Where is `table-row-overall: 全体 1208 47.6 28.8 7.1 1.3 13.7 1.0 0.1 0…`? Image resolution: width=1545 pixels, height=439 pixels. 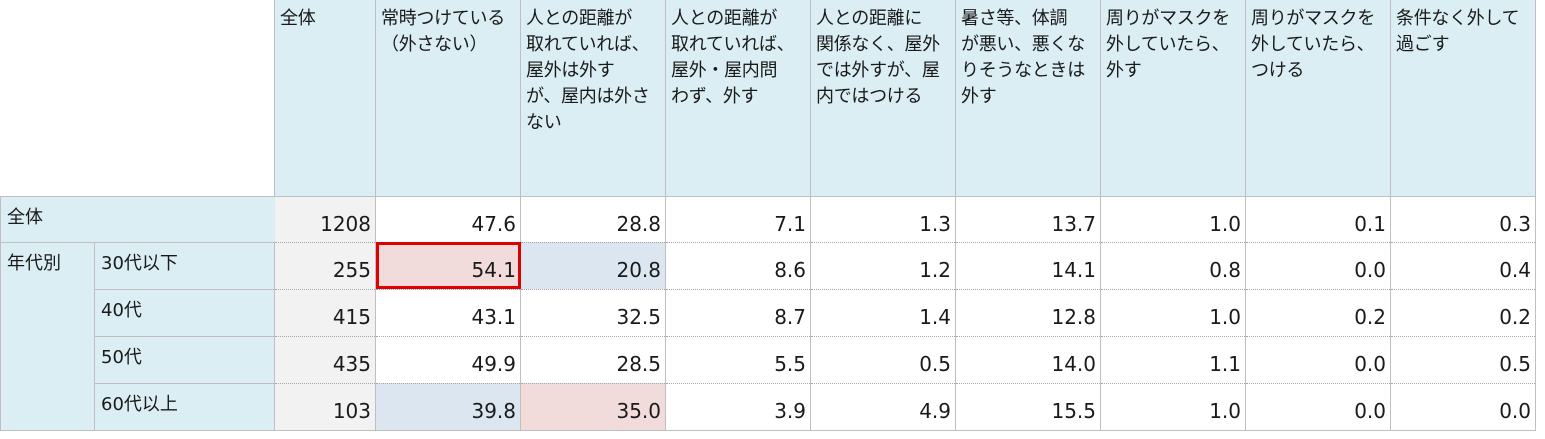 table-row-overall: 全体 1208 47.6 28.8 7.1 1.3 13.7 1.0 0.1 0… is located at coordinates (768, 219).